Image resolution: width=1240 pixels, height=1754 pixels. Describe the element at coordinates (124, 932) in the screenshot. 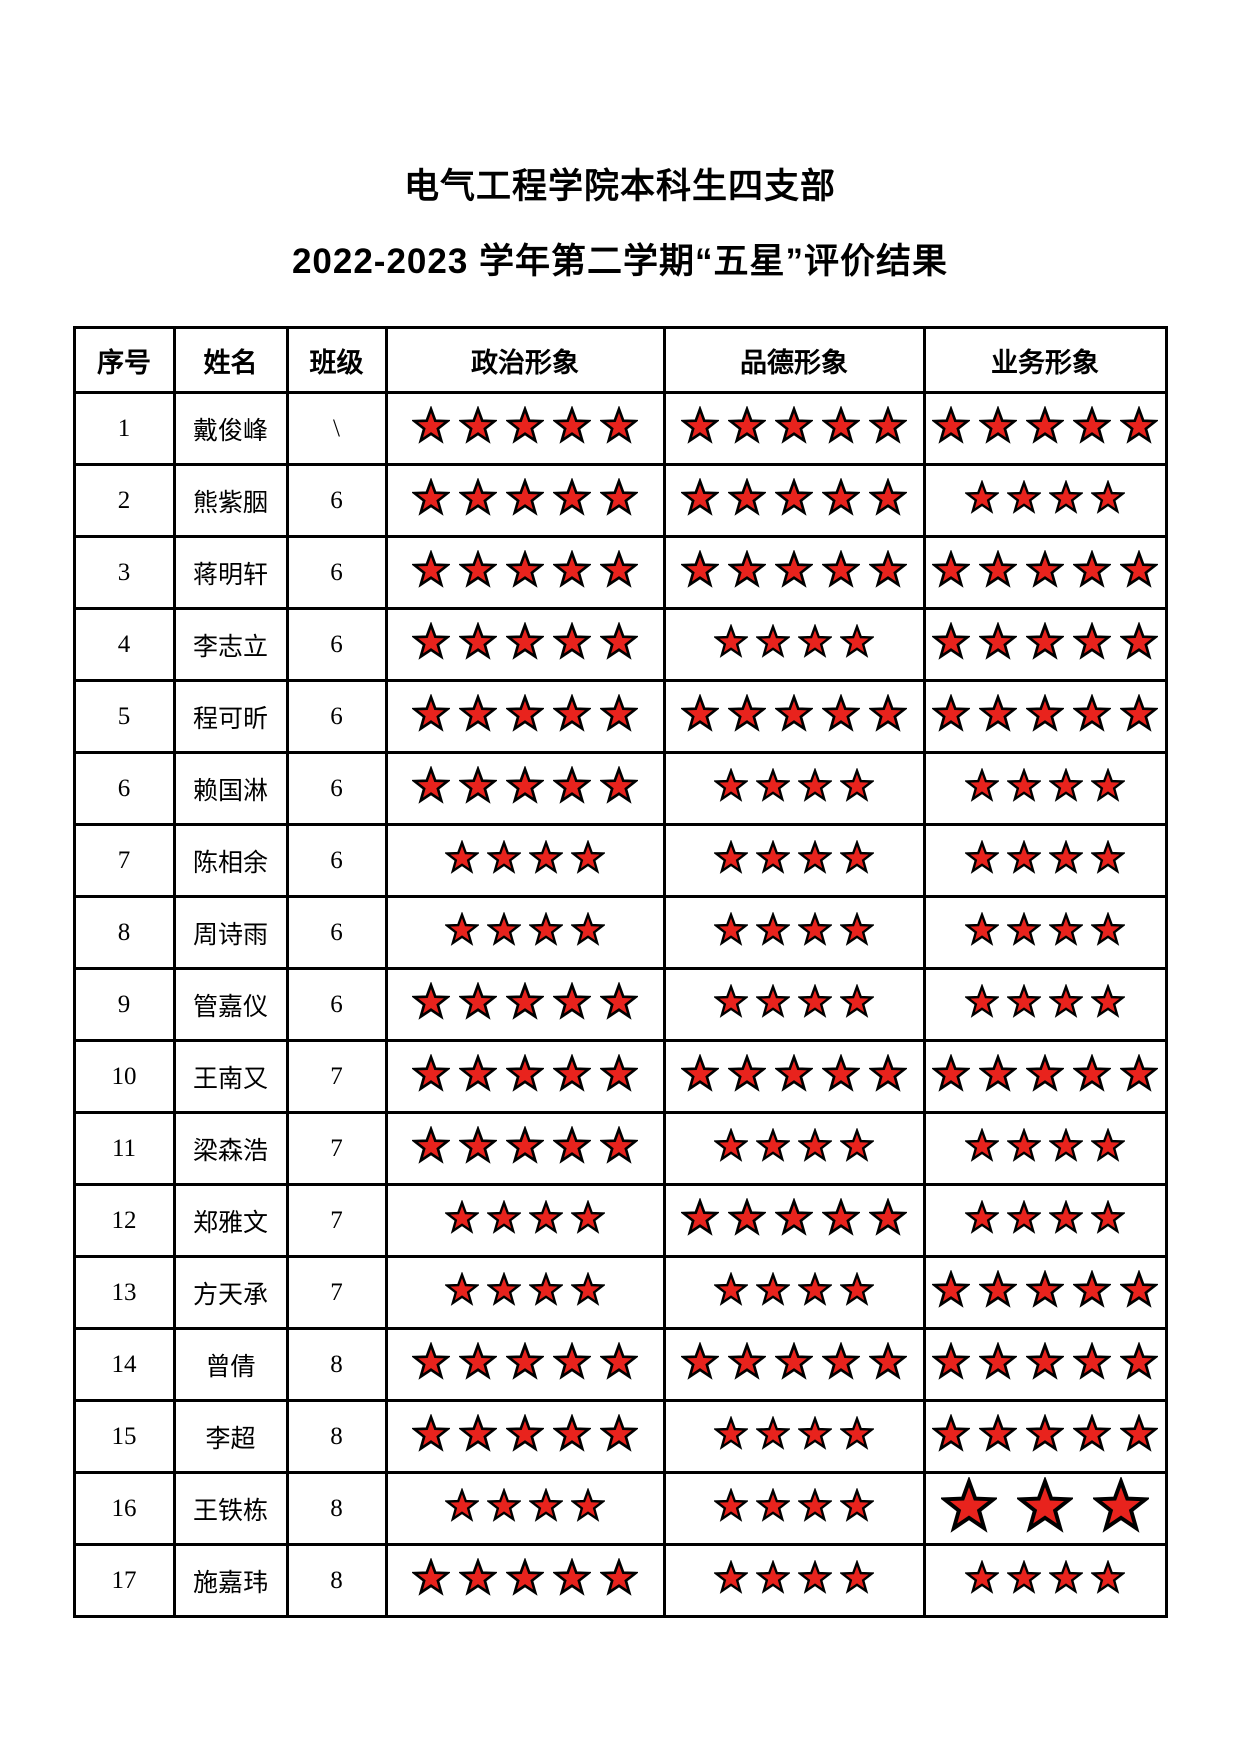

I see `cell-no: 8` at that location.